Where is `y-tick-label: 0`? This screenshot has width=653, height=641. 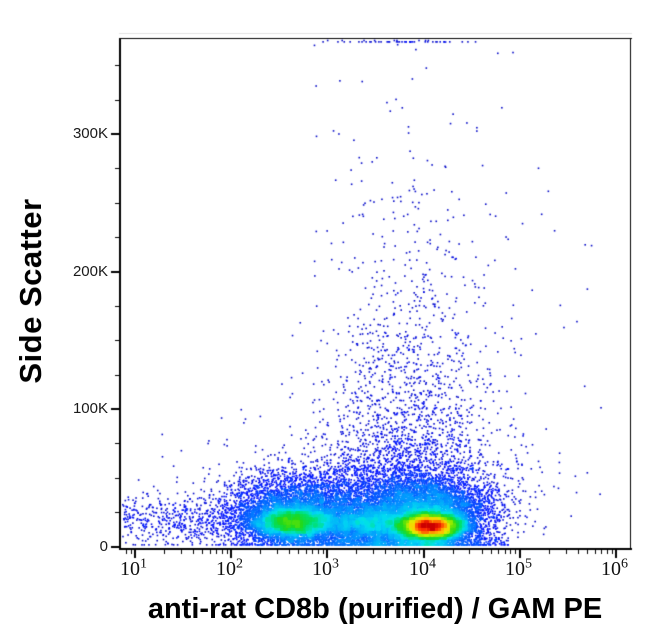
y-tick-label: 0 is located at coordinates (103, 546).